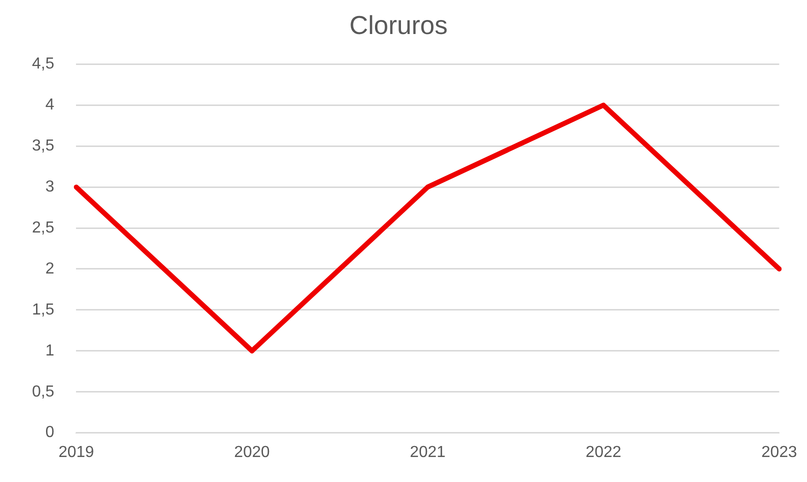 The height and width of the screenshot is (482, 807). Describe the element at coordinates (49, 351) in the screenshot. I see `y-tick-label: 1` at that location.